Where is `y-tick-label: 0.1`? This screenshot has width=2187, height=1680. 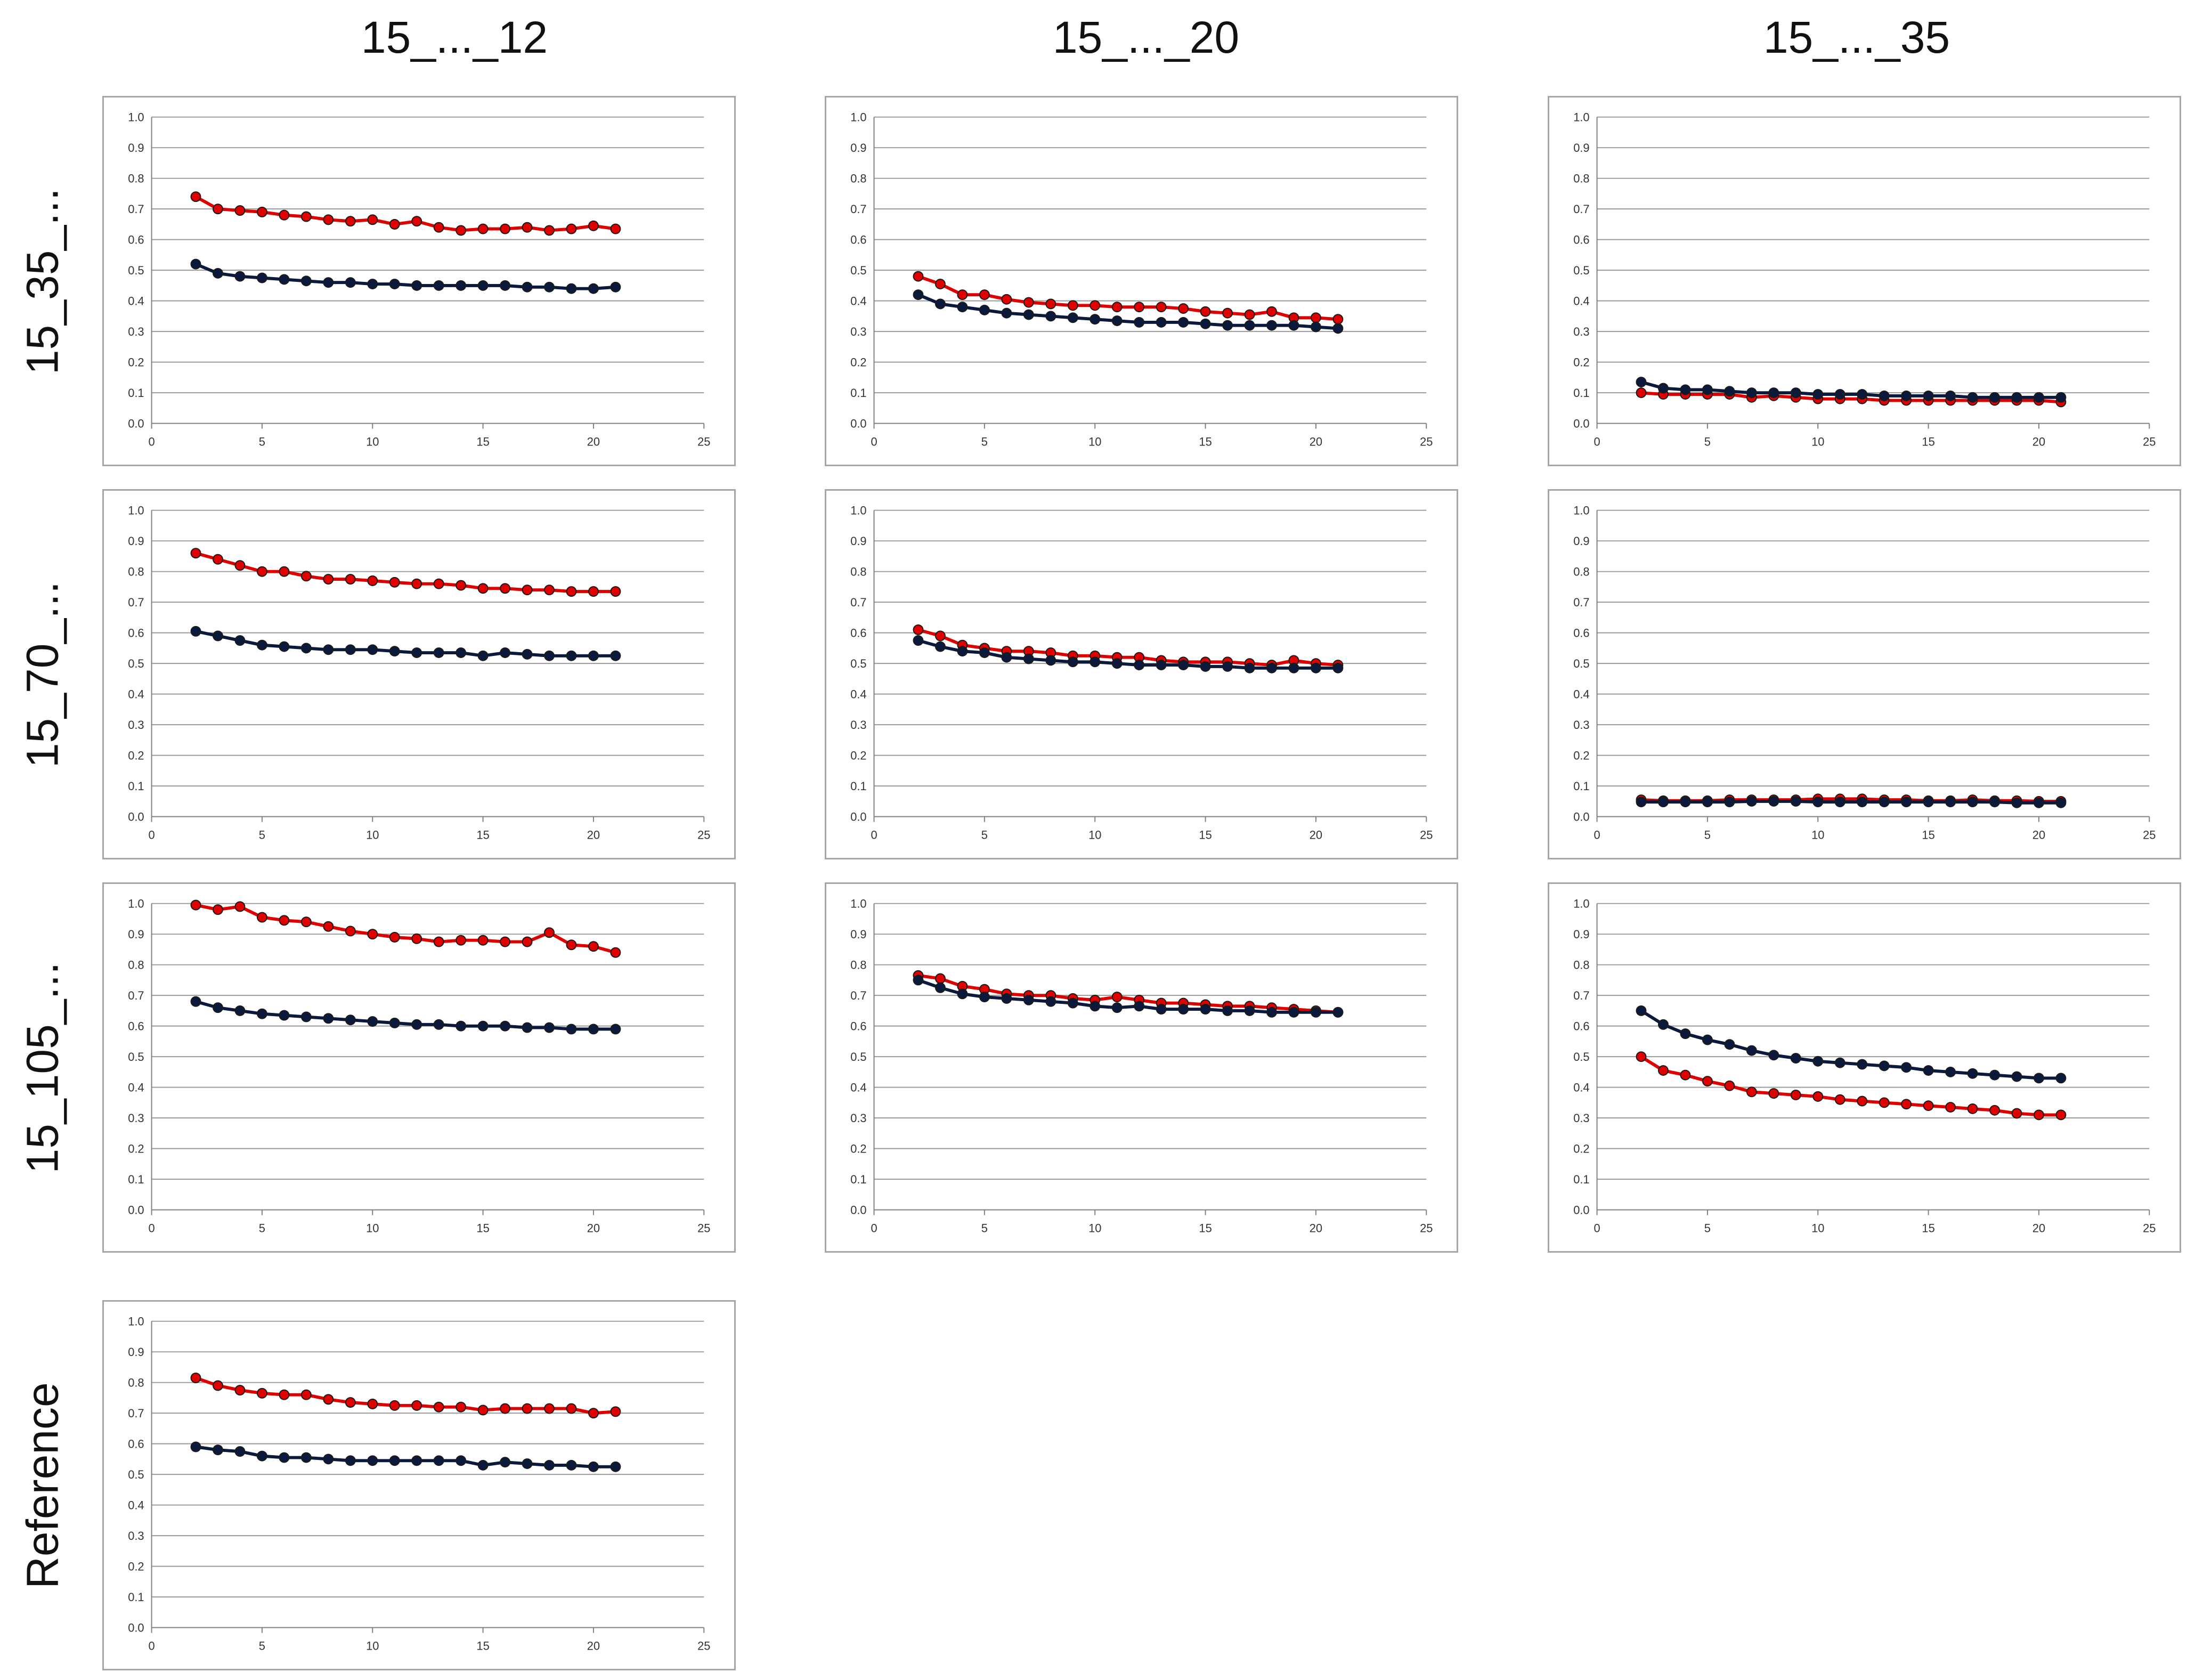 y-tick-label: 0.1 is located at coordinates (136, 786).